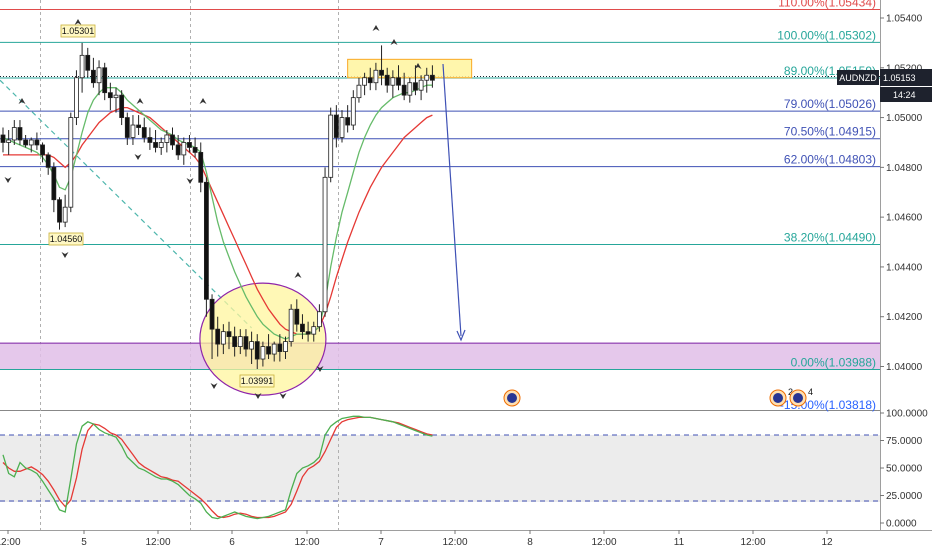 This screenshot has height=550, width=932. Describe the element at coordinates (858, 77) in the screenshot. I see `symbol-label-box` at that location.